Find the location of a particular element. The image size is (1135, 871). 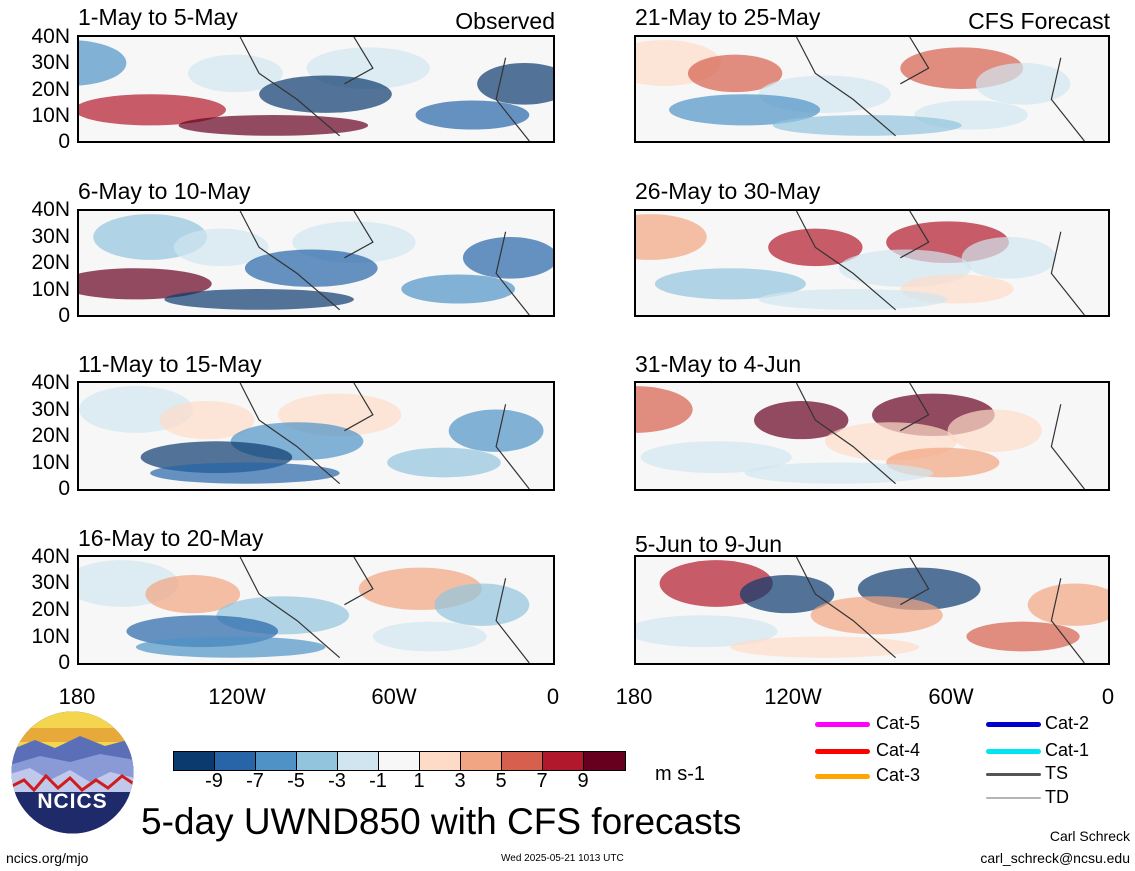

observed-label: Observed is located at coordinates (505, 21).